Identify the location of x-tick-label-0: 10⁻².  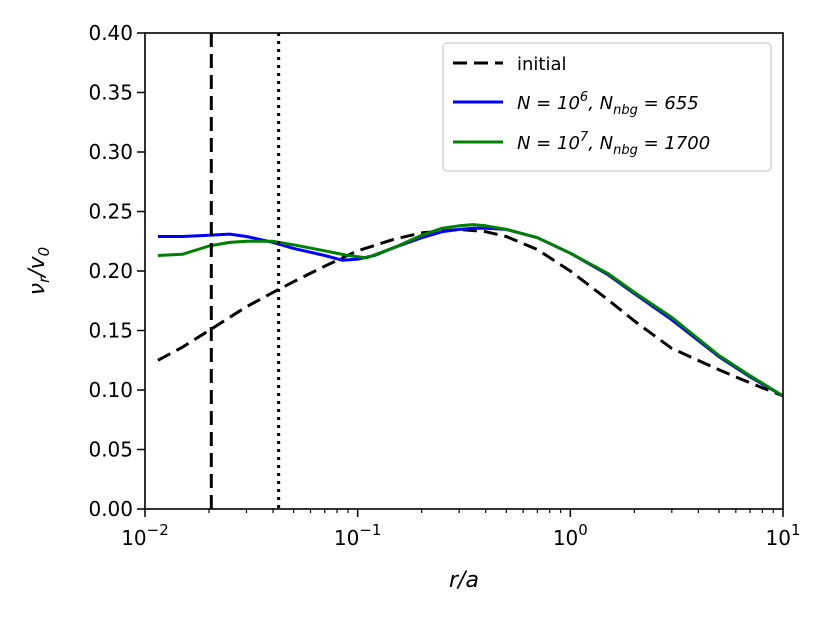
(145, 535).